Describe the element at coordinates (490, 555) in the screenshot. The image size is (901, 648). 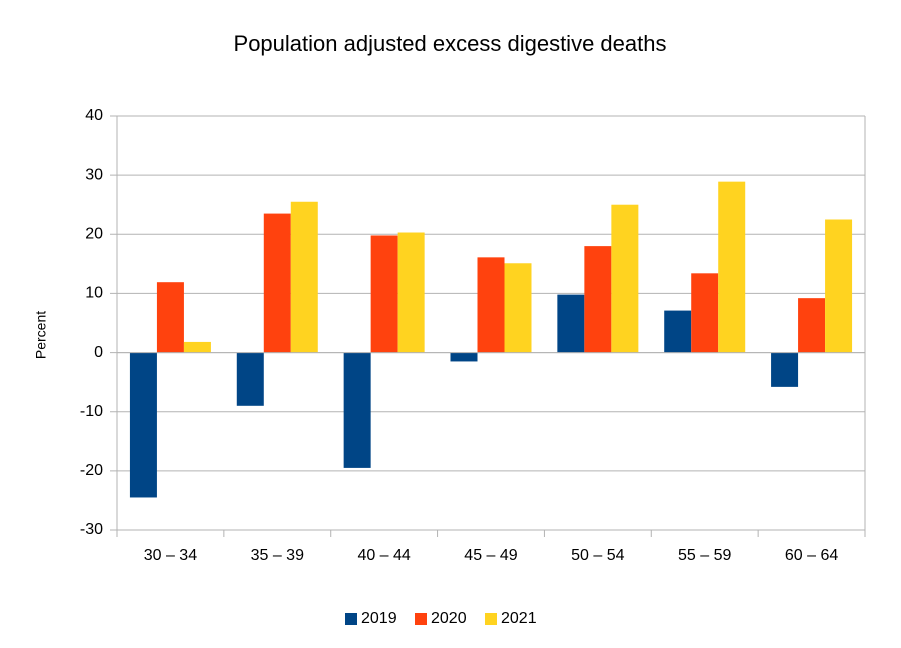
I see `x-tick-label: 45 – 49` at that location.